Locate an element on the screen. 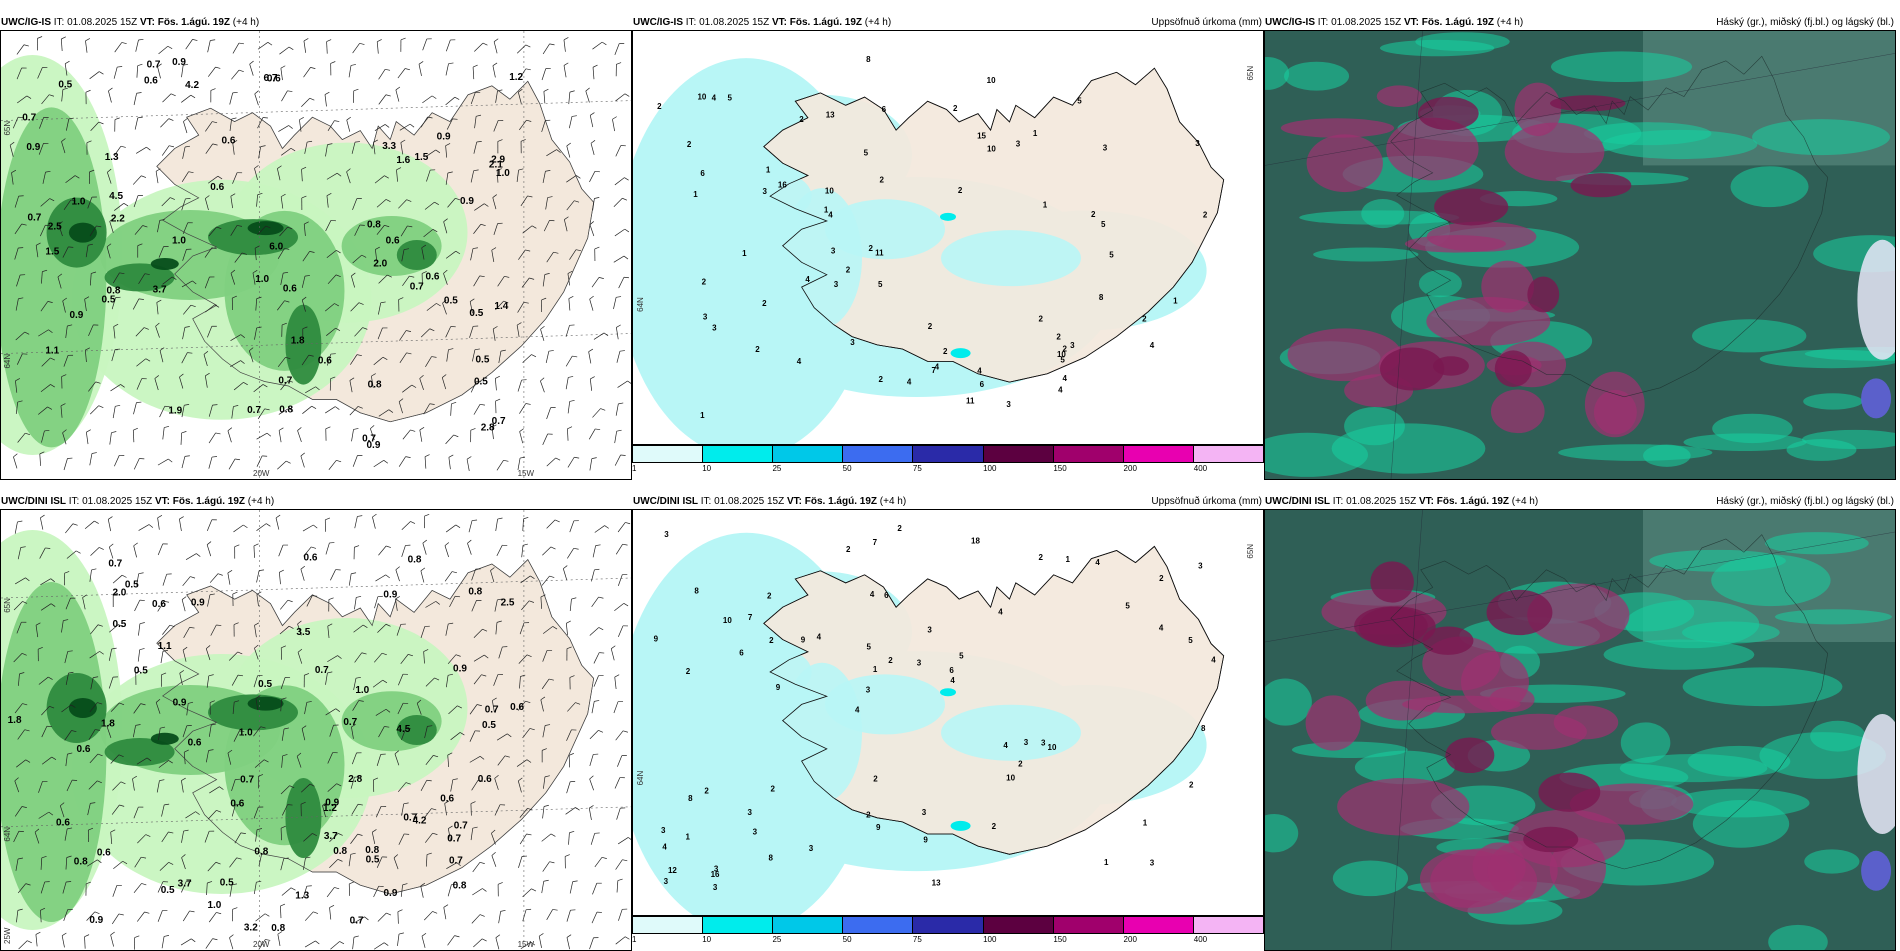 The image size is (1900, 951). valid-time: Fös. 1.ágú. 19Z is located at coordinates (209, 501).